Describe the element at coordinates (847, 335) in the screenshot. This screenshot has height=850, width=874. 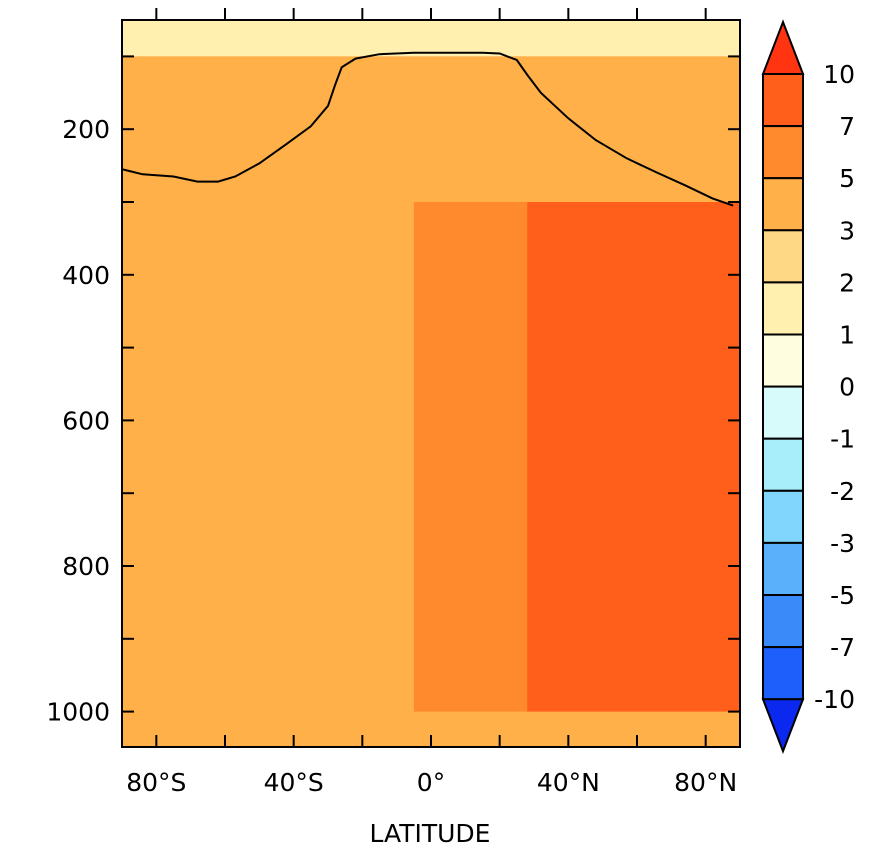
I see `colorbar-label: 1` at that location.